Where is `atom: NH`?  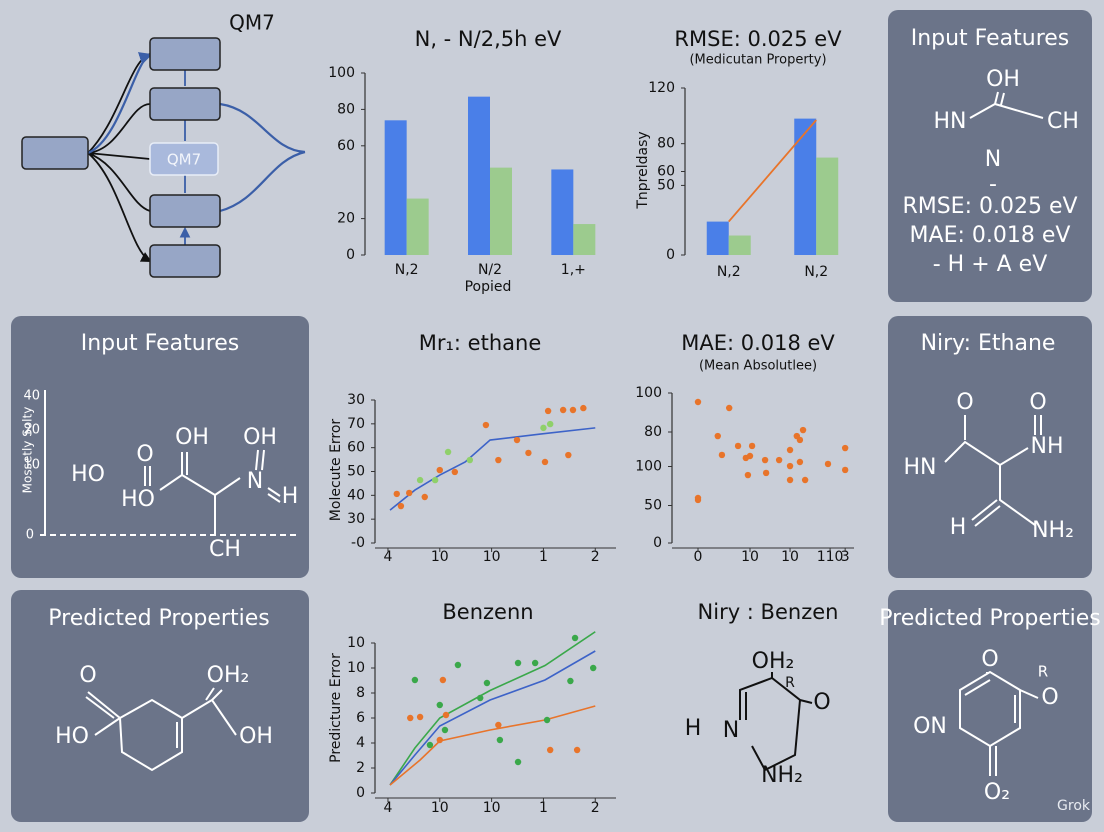
atom: NH is located at coordinates (1047, 446).